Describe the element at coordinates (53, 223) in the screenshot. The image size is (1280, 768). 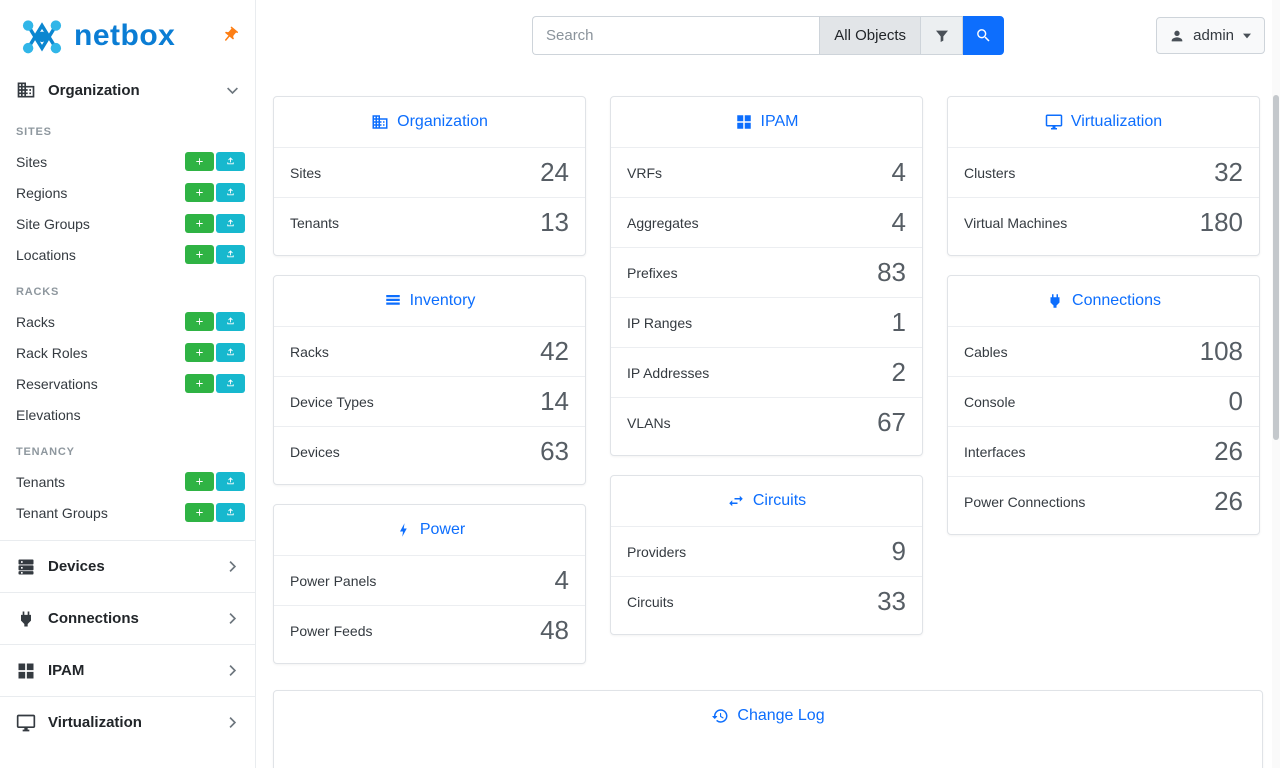
I see `site-groups-link: Site Groups` at that location.